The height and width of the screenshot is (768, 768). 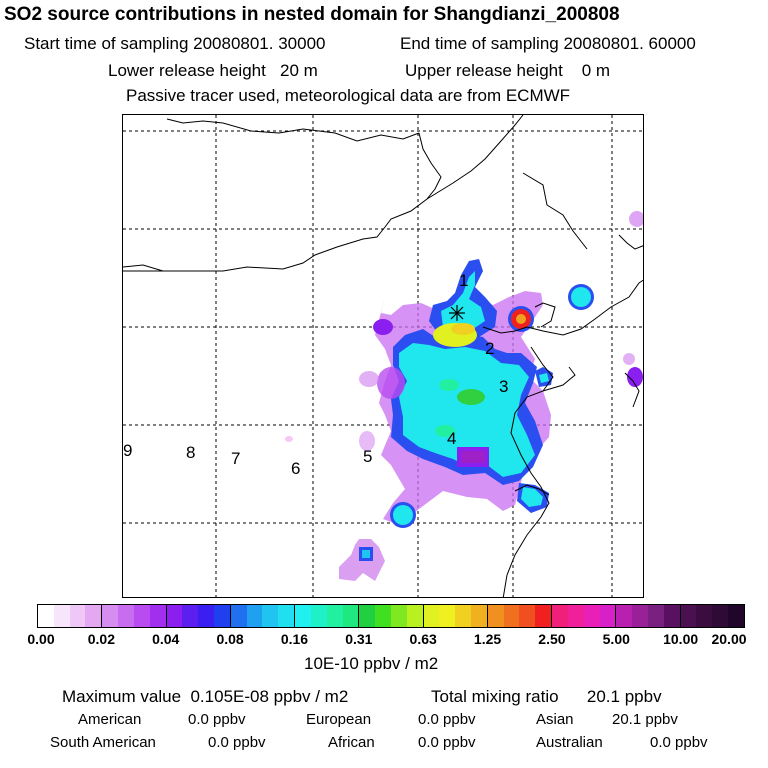 I want to click on max-value-label: Maximum value 0.105E-08 ppbv / m2, so click(x=205, y=696).